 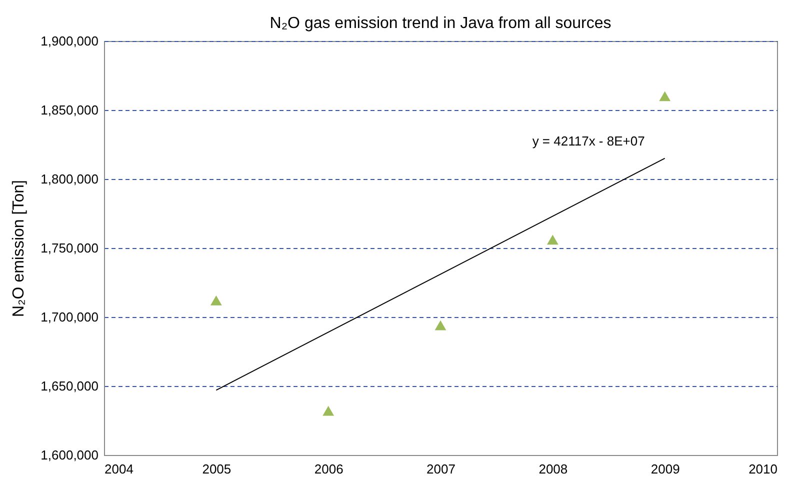 I want to click on x-tick-label: 2004, so click(x=119, y=469).